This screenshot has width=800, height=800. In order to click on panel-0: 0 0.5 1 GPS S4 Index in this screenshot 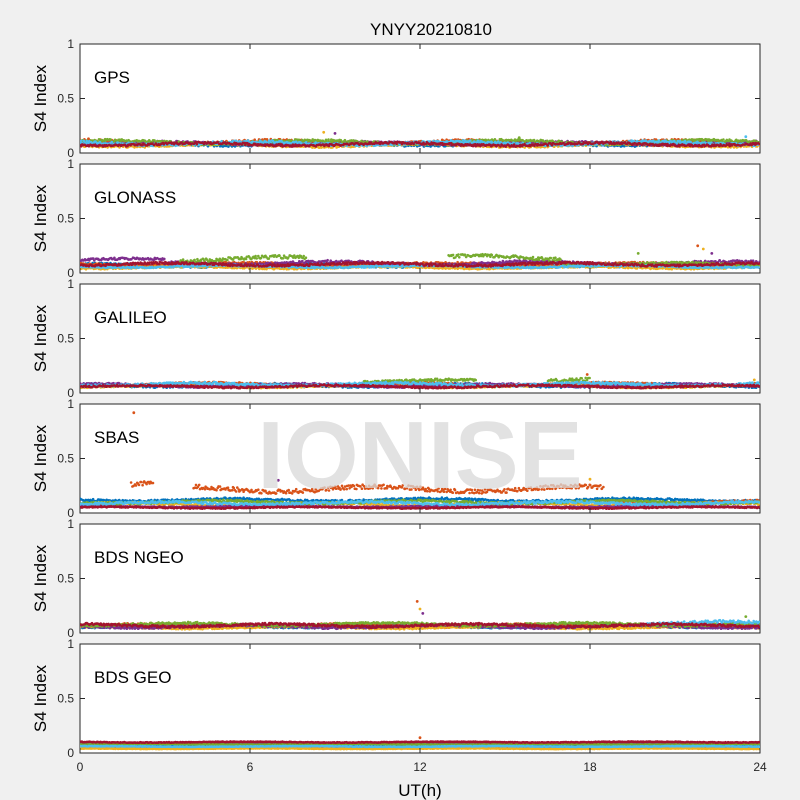, I will do `click(396, 98)`.